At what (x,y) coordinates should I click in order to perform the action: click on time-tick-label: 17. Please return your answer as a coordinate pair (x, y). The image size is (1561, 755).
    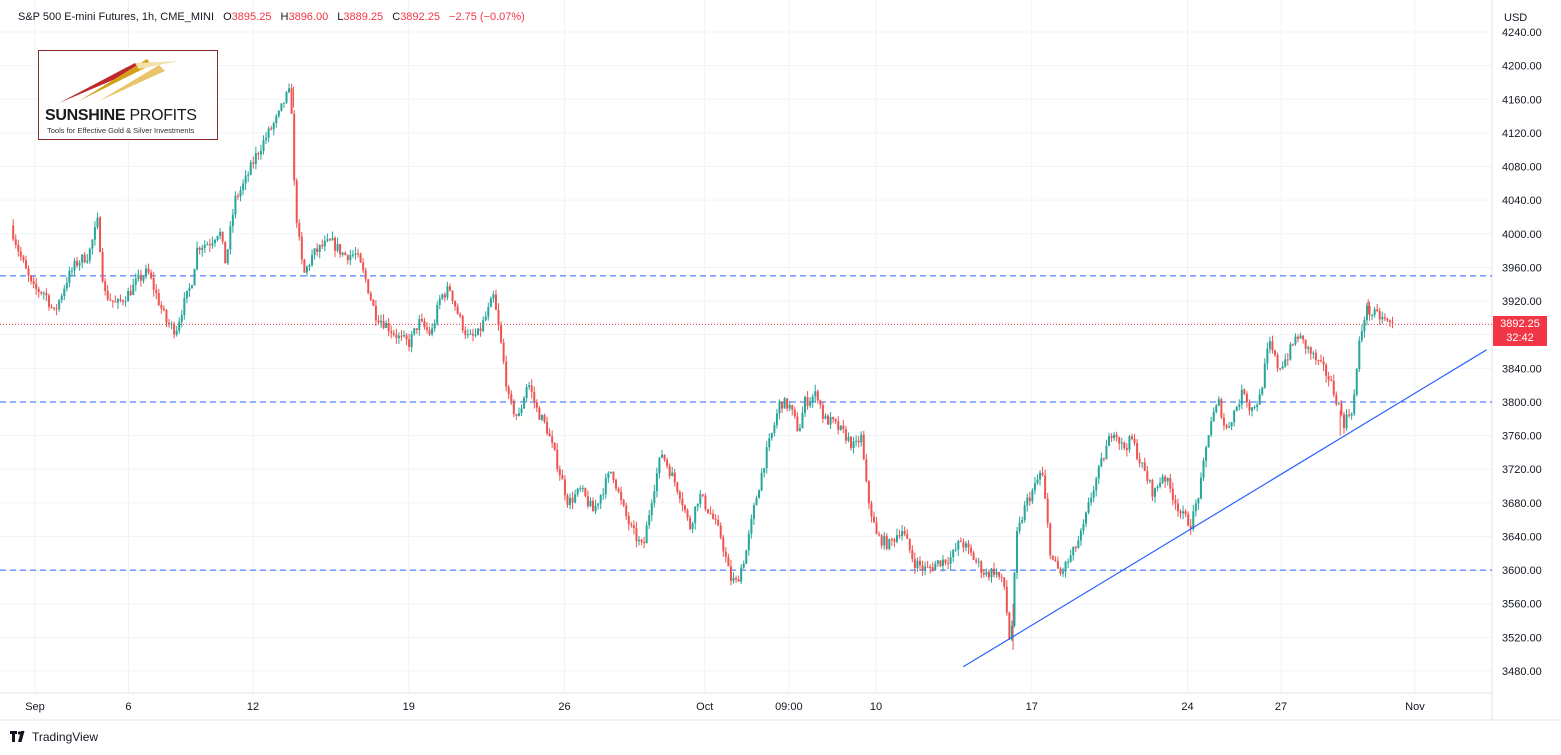
    Looking at the image, I should click on (1032, 707).